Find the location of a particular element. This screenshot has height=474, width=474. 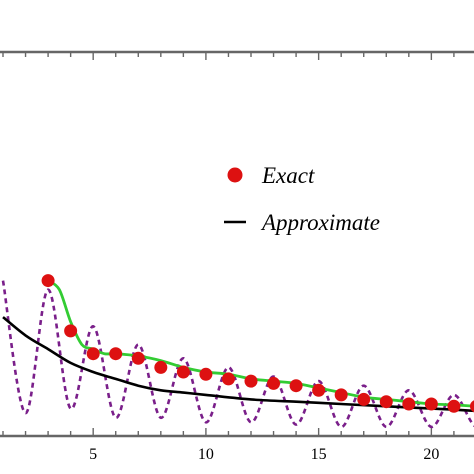

x-tick-label: 10 is located at coordinates (206, 454).